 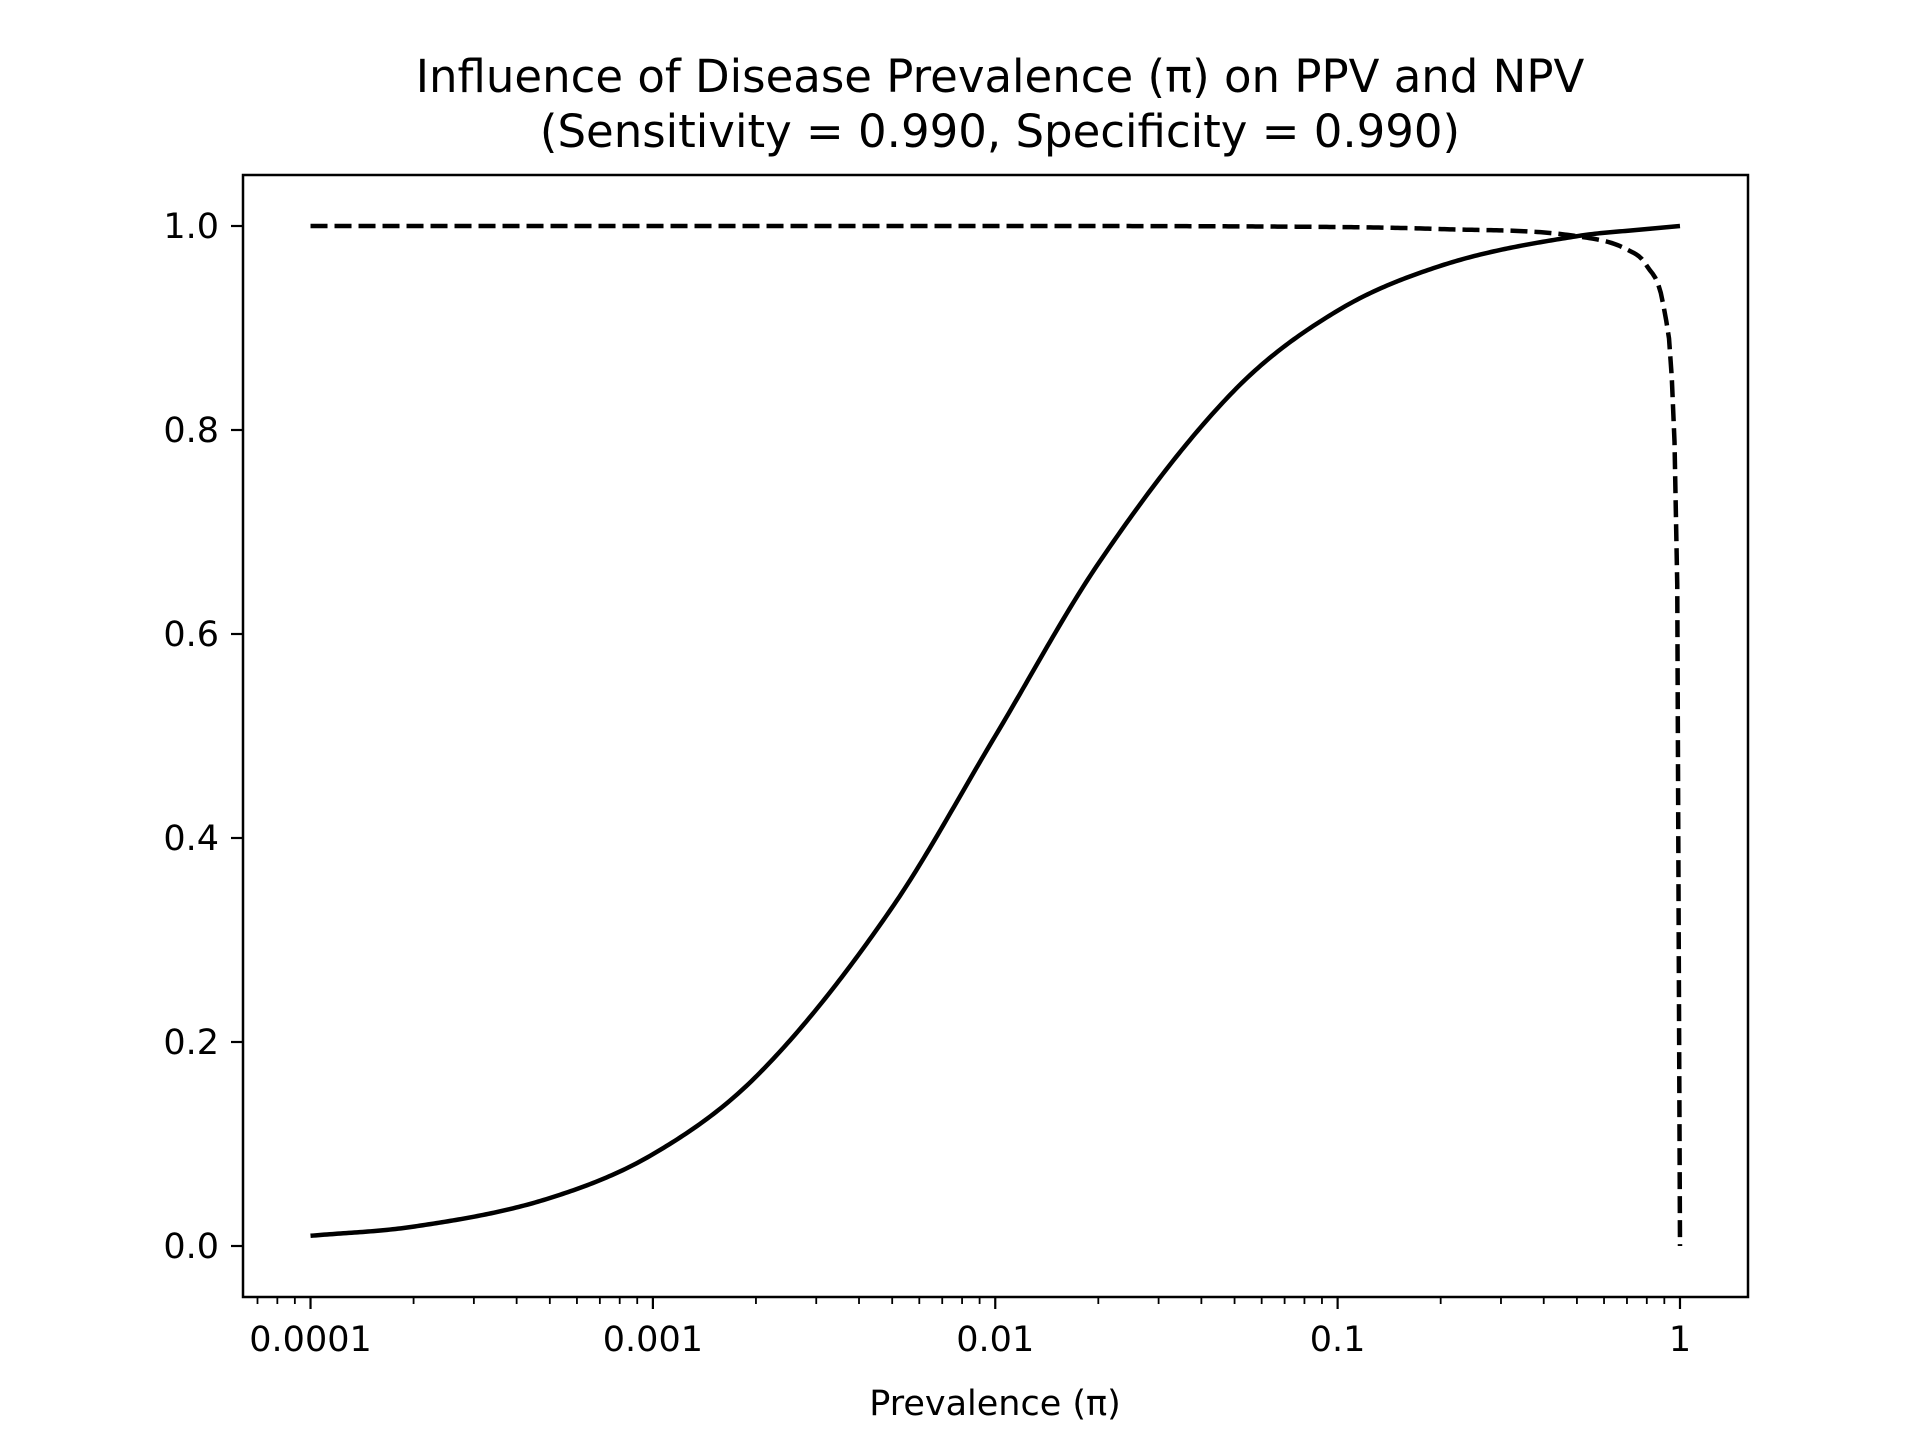 What do you see at coordinates (1680, 1340) in the screenshot?
I see `x-tick-label: 1` at bounding box center [1680, 1340].